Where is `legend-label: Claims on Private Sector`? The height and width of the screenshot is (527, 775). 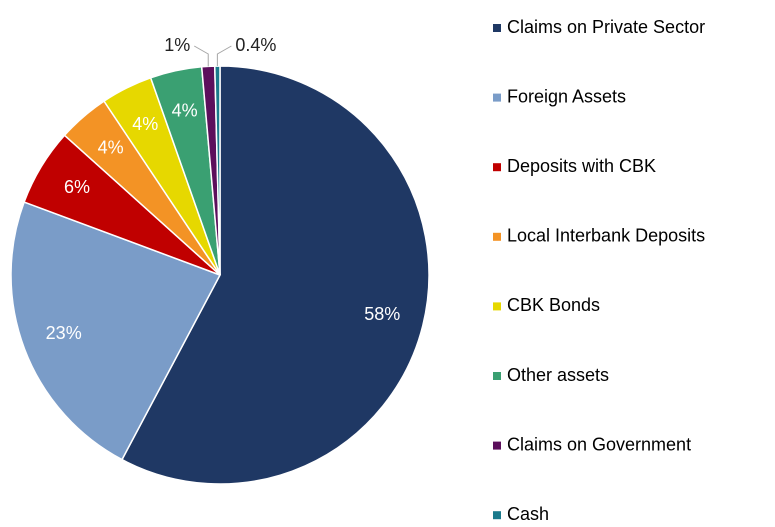
legend-label: Claims on Private Sector is located at coordinates (606, 27).